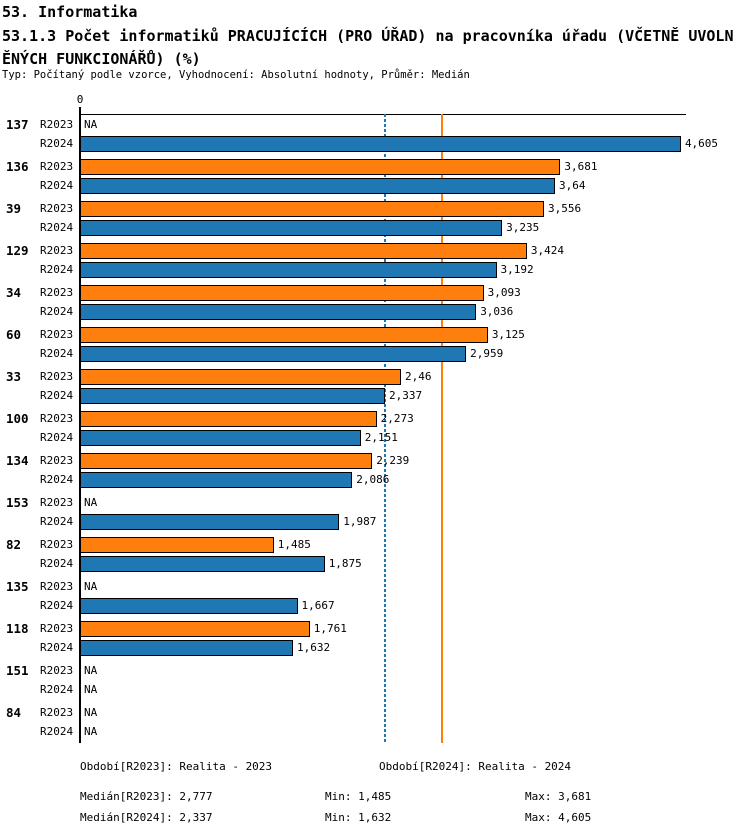  I want to click on bar-value-label: 1,632, so click(313, 647).